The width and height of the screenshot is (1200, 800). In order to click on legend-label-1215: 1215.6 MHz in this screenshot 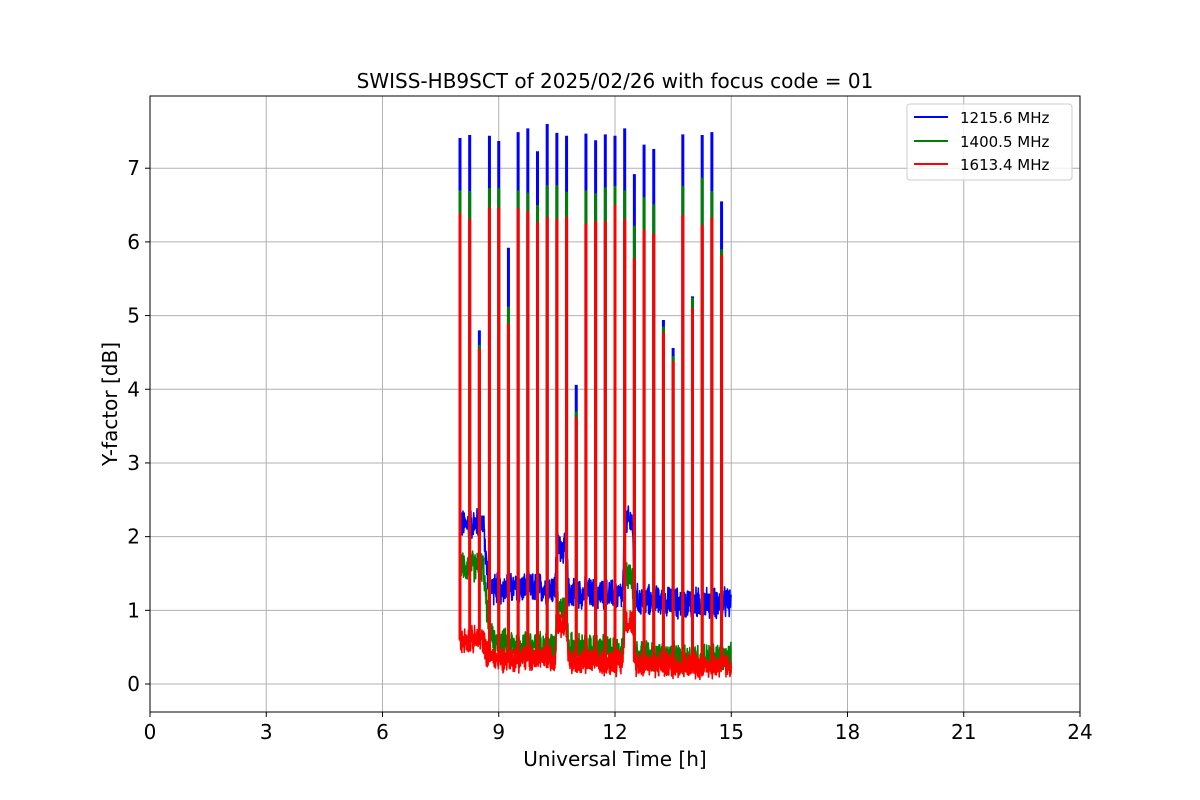, I will do `click(1004, 118)`.